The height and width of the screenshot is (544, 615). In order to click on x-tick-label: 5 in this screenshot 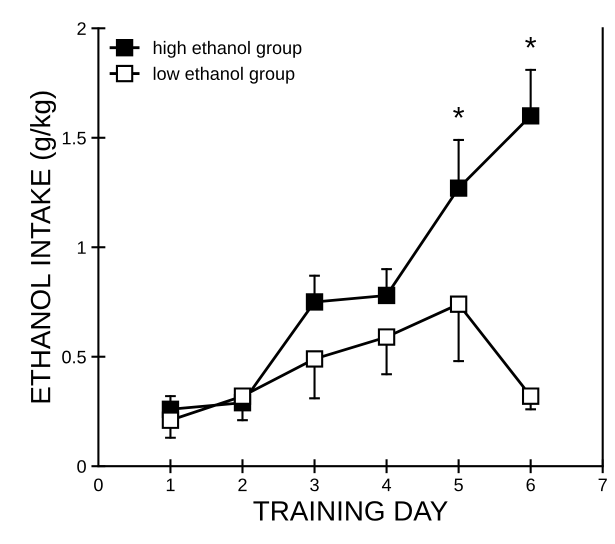, I will do `click(458, 485)`.